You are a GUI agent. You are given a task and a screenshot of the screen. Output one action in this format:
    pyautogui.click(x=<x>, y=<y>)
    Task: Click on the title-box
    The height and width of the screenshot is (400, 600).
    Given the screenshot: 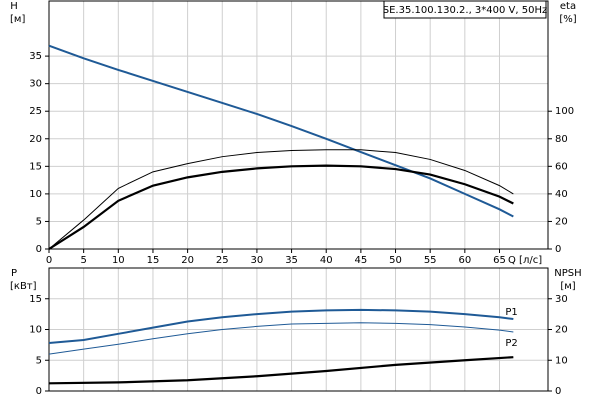 What is the action you would take?
    pyautogui.click(x=465, y=9)
    